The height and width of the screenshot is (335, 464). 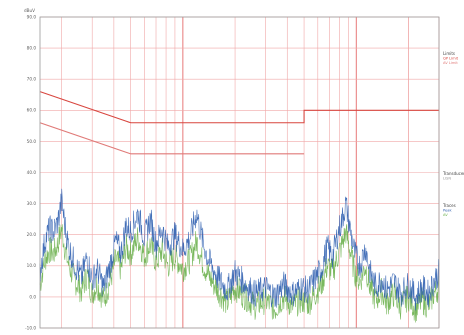 I want to click on y-tick-label: -10.0, so click(x=30, y=327).